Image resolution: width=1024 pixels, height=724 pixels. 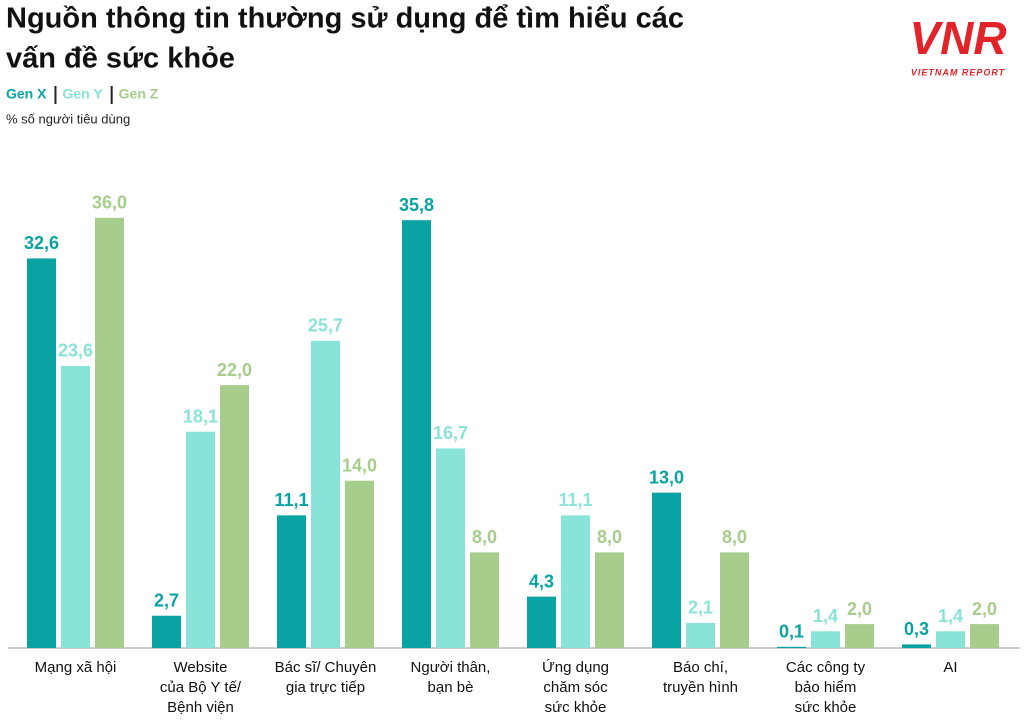 I want to click on value-label: 0,3, so click(x=916, y=629).